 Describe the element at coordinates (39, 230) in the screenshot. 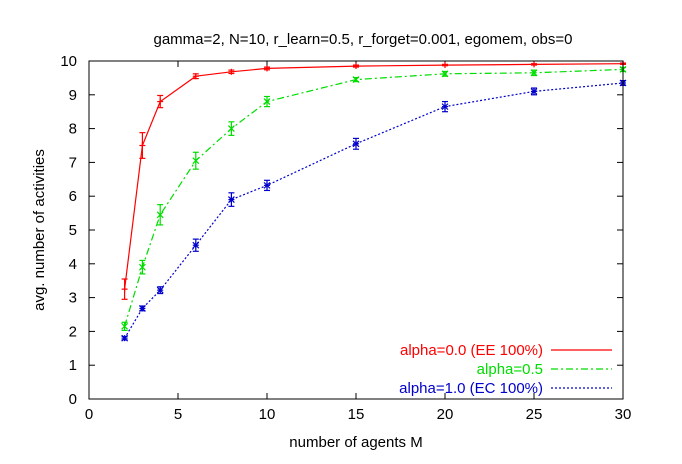

I see `y-axis-title: avg. number of activities` at that location.